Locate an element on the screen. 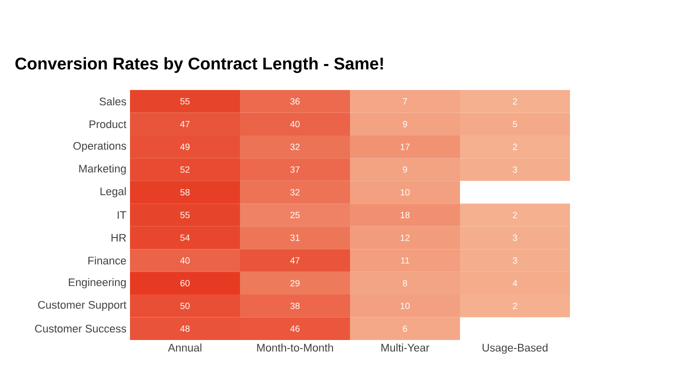 Image resolution: width=694 pixels, height=380 pixels. x-tick-label: Usage-Based is located at coordinates (515, 349).